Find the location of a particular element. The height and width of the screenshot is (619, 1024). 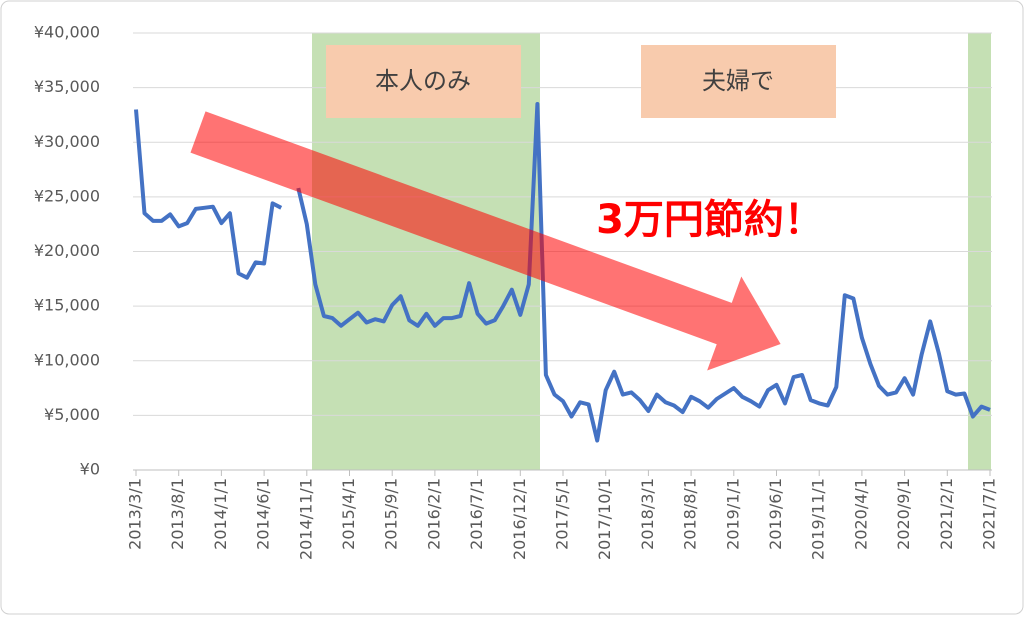

x-tick-label: 2015/9/1 is located at coordinates (391, 514).